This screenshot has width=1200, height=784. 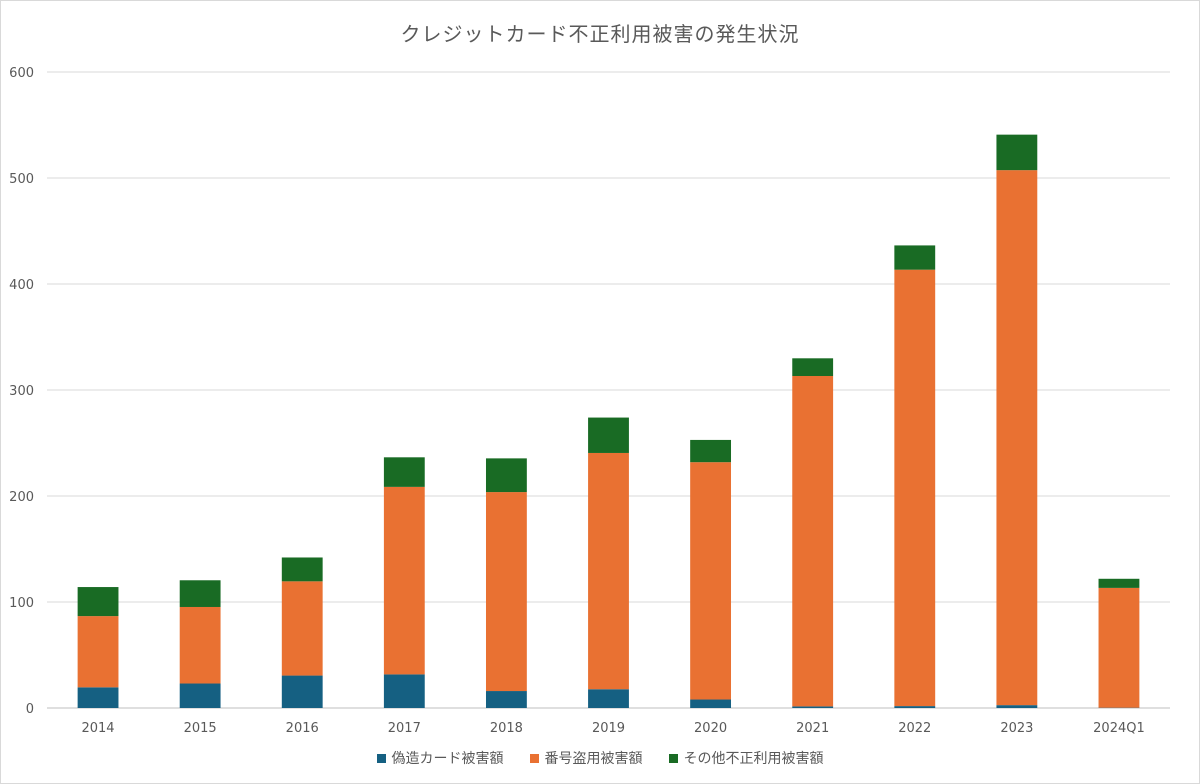 What do you see at coordinates (753, 759) in the screenshot?
I see `legend-label: その他不正利用被害額` at bounding box center [753, 759].